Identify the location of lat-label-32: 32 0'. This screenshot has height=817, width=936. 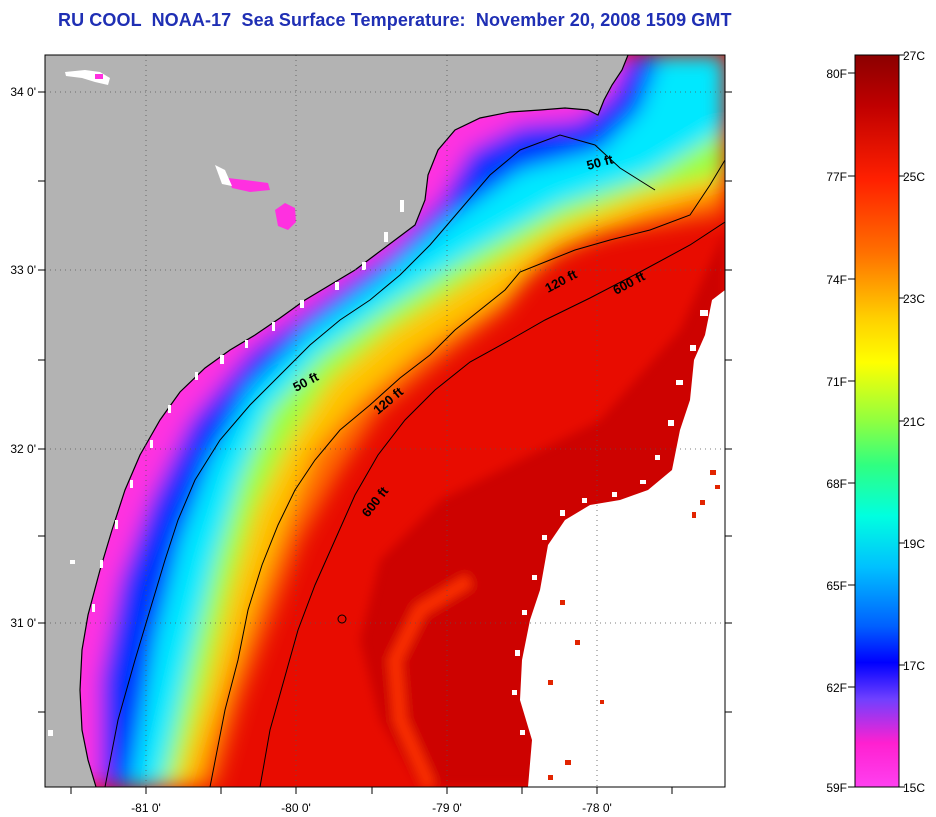
(23, 449).